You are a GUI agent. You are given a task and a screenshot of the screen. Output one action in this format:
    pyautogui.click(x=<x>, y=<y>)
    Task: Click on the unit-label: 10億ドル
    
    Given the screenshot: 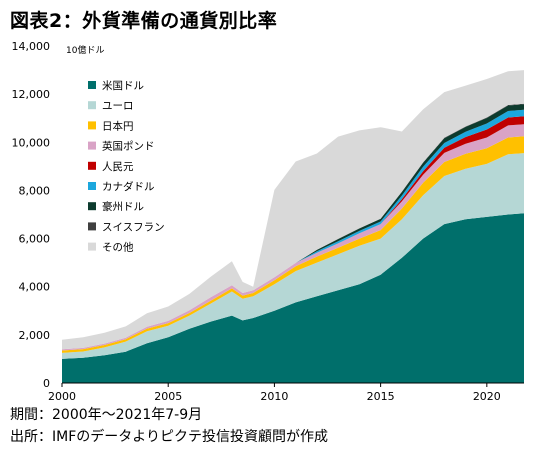 What is the action you would take?
    pyautogui.click(x=85, y=50)
    